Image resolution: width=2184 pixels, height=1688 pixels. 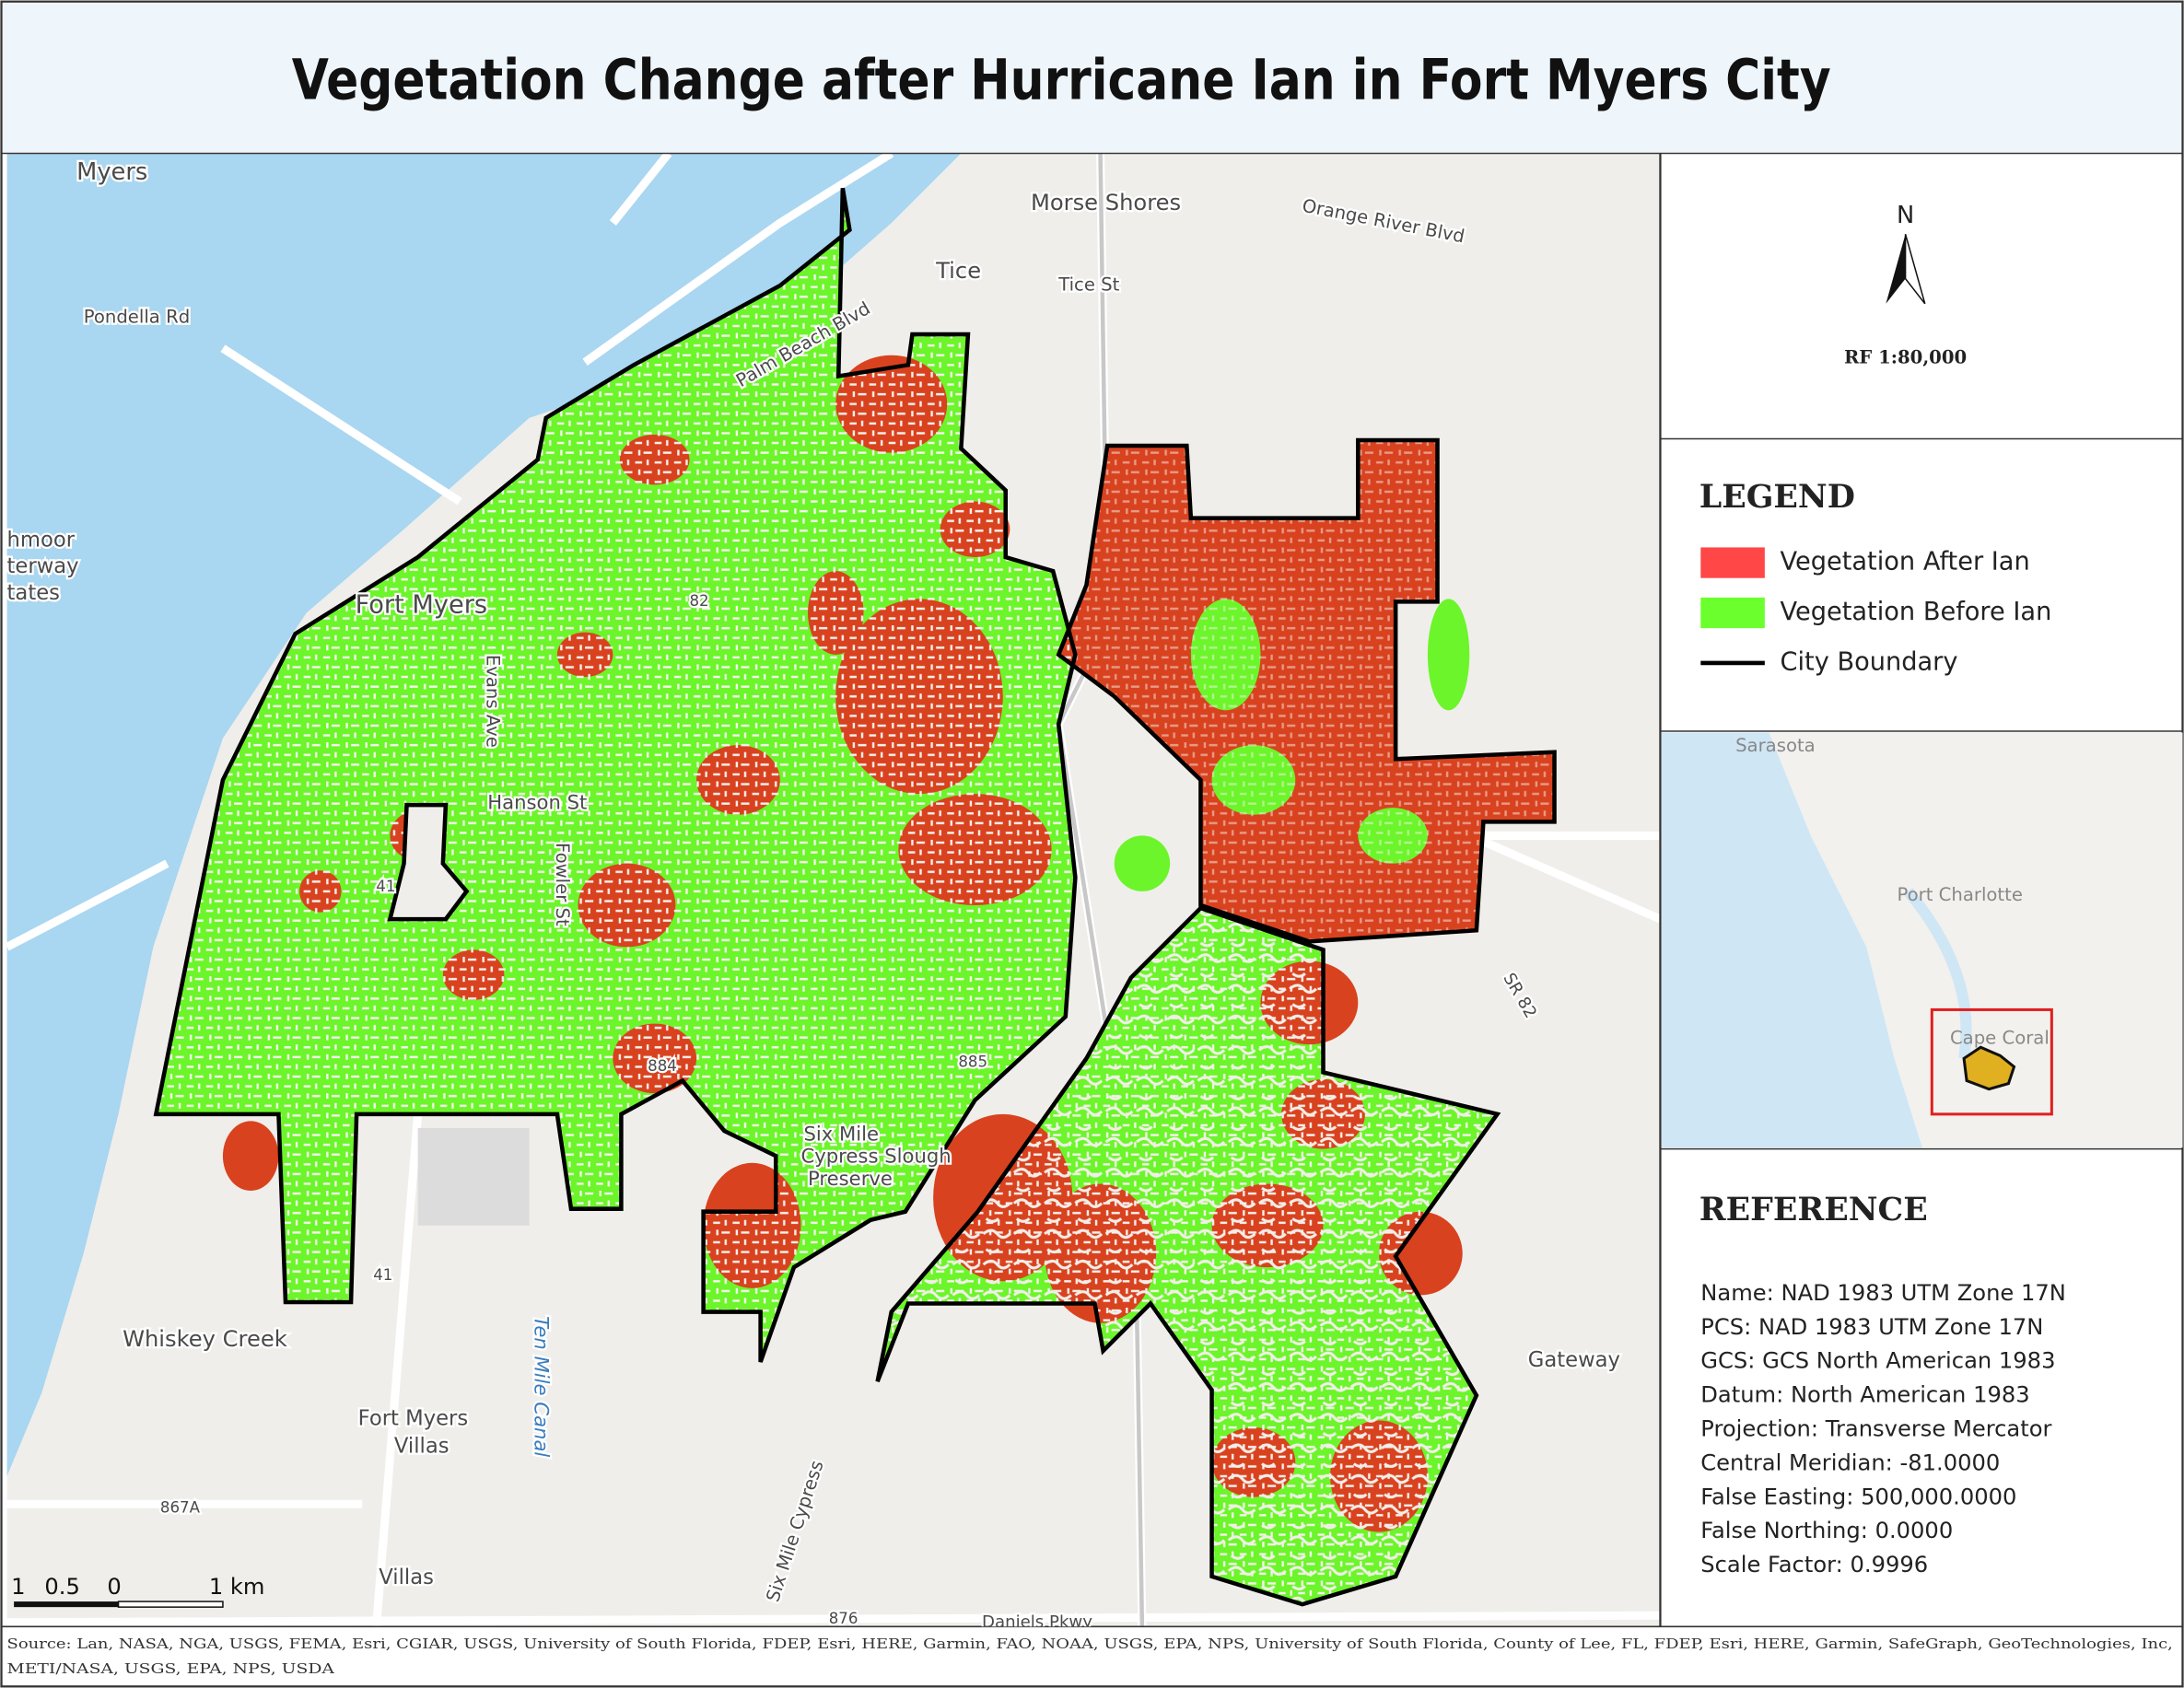 I want to click on map-label: Daniels Pkwy, so click(x=1037, y=1622).